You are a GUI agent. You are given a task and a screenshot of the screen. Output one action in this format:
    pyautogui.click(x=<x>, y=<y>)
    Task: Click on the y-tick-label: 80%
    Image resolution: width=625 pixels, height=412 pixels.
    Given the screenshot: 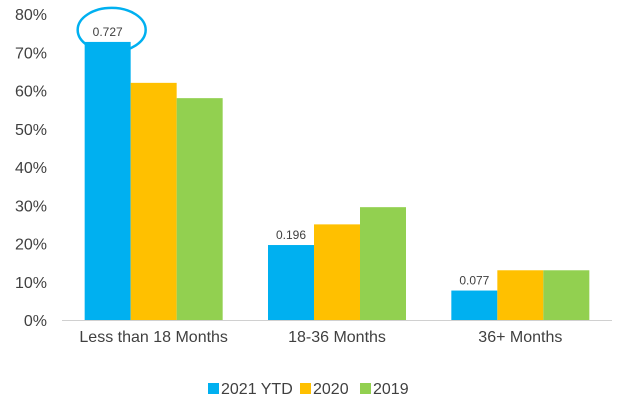 What is the action you would take?
    pyautogui.click(x=31, y=15)
    